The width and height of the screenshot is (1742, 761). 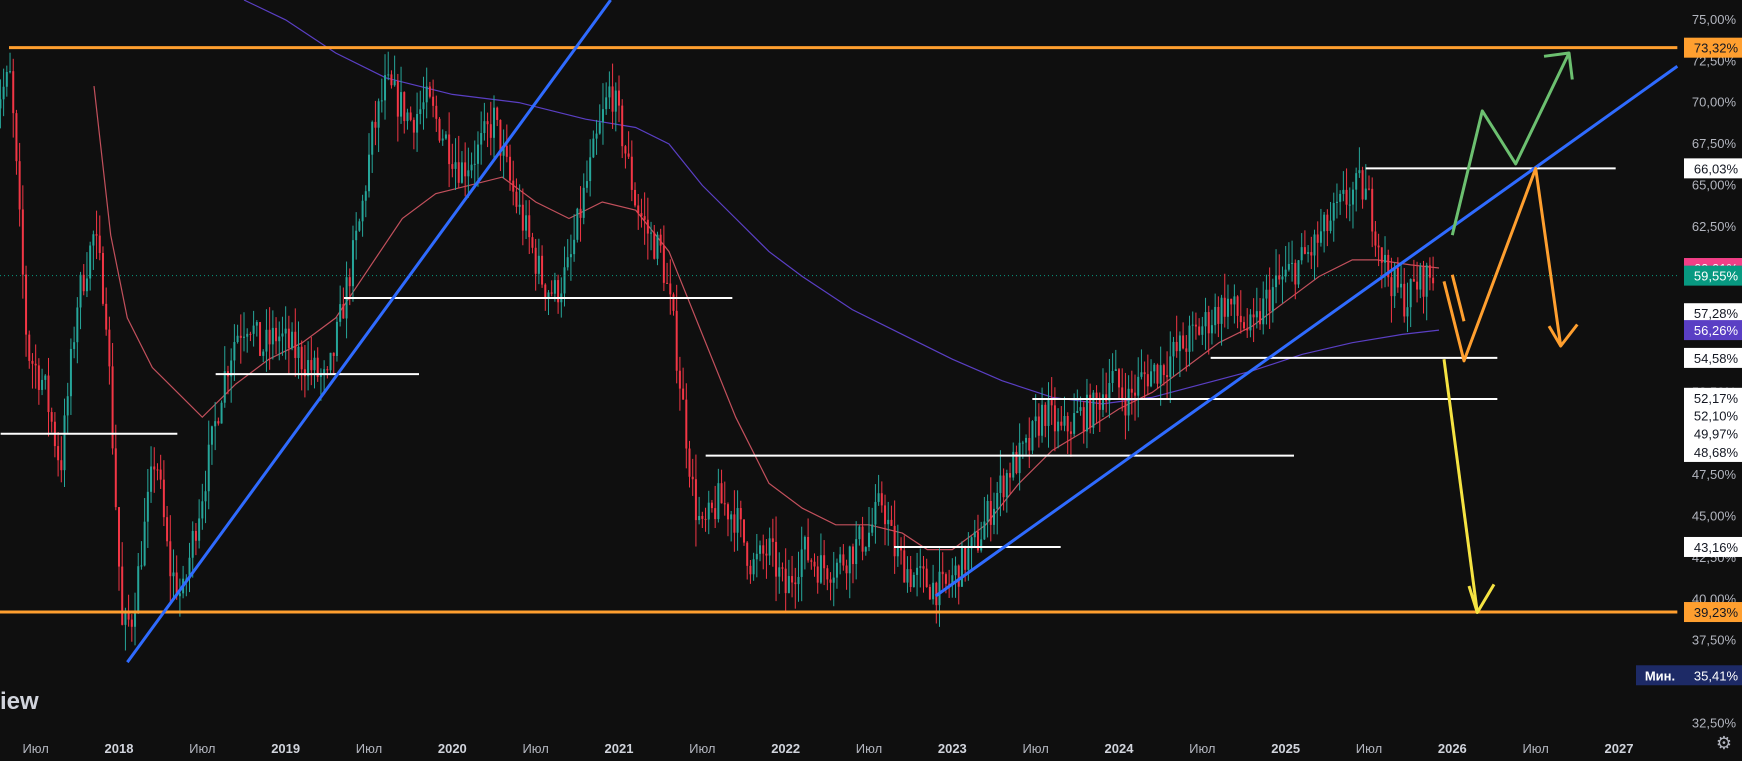 I want to click on price-label-text: 48,68%, so click(x=1716, y=452).